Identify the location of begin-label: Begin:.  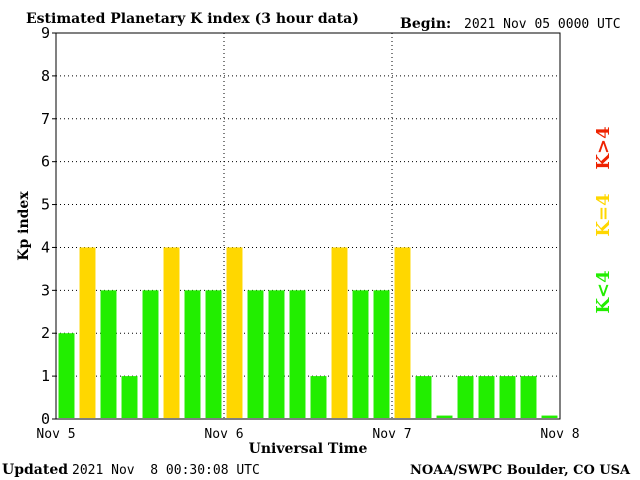
(425, 24).